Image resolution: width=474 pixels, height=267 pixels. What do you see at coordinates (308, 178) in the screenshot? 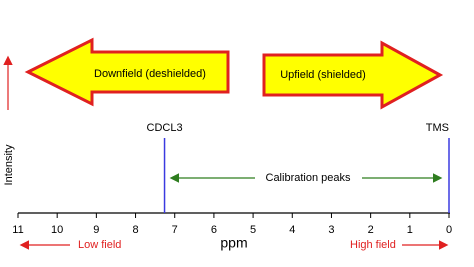
I see `calibration-label: Calibration peaks` at bounding box center [308, 178].